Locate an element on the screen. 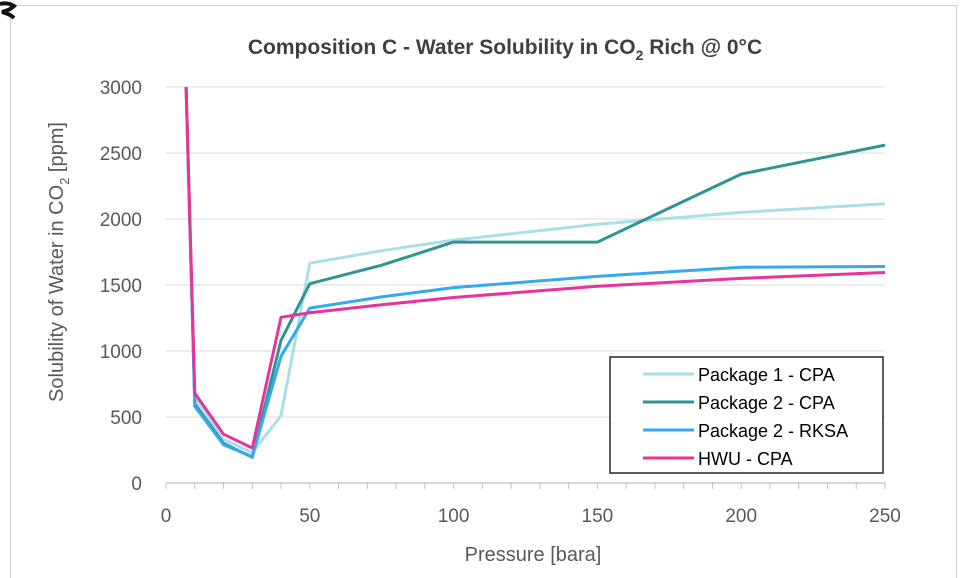 Image resolution: width=960 pixels, height=578 pixels. y-axis-label: Solubility of Water in CO2 [ppm] is located at coordinates (59, 262).